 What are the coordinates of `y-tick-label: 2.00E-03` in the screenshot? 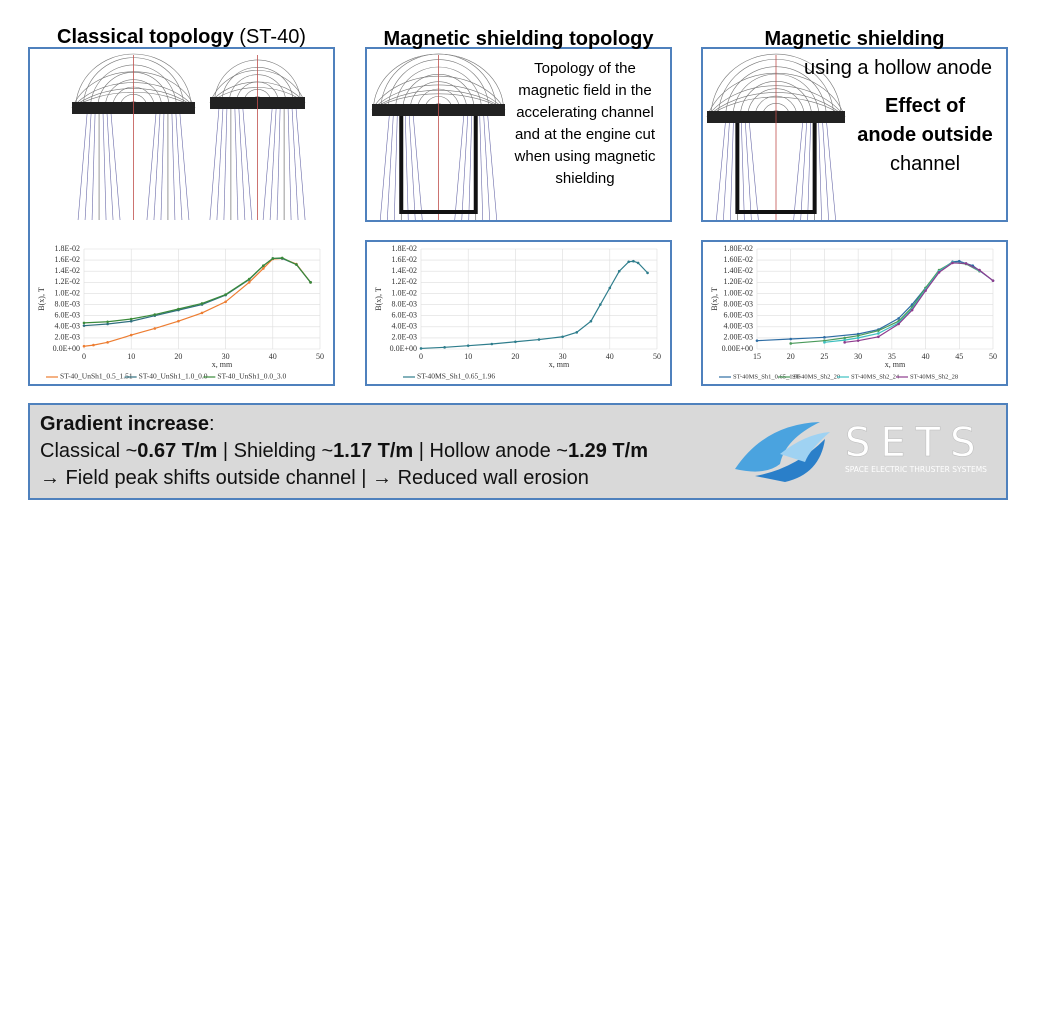 It's located at (738, 337).